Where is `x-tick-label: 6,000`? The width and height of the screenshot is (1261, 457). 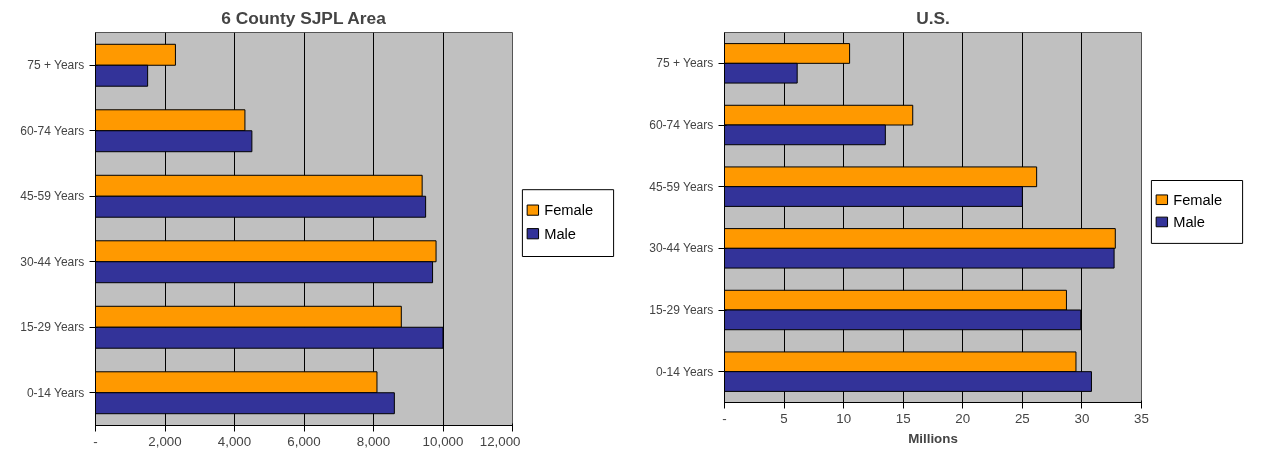
x-tick-label: 6,000 is located at coordinates (304, 441).